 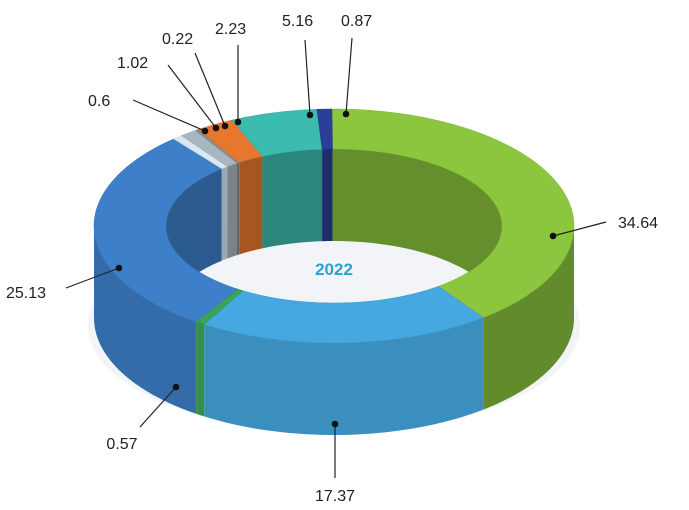 What do you see at coordinates (225, 126) in the screenshot?
I see `leader-dot-0.22` at bounding box center [225, 126].